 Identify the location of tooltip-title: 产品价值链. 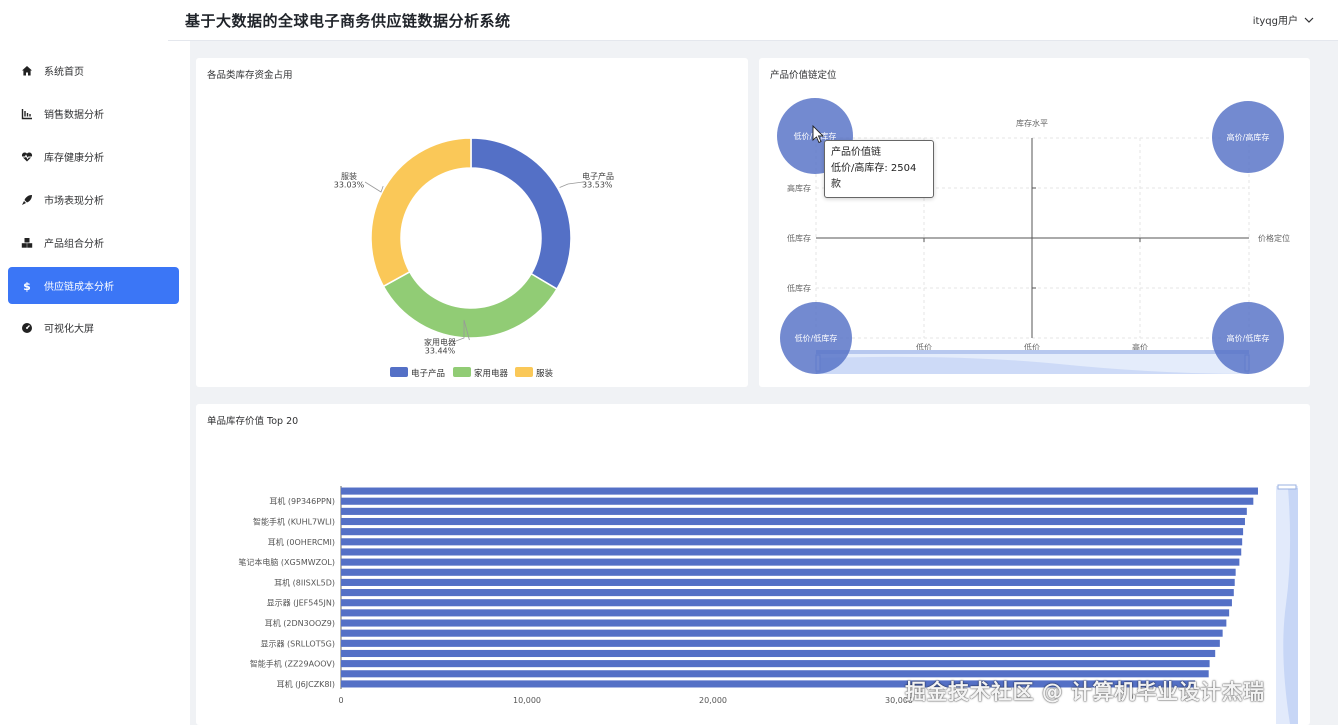
(856, 152).